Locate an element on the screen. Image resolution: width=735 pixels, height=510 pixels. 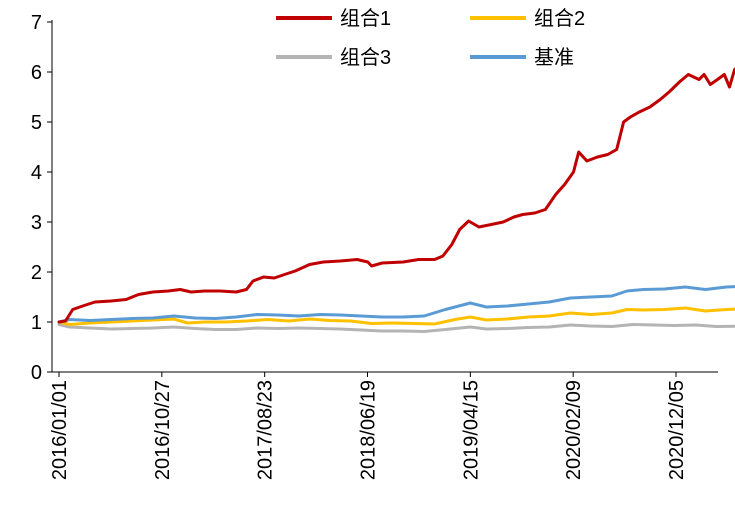
legend-label: 组合1 is located at coordinates (365, 18).